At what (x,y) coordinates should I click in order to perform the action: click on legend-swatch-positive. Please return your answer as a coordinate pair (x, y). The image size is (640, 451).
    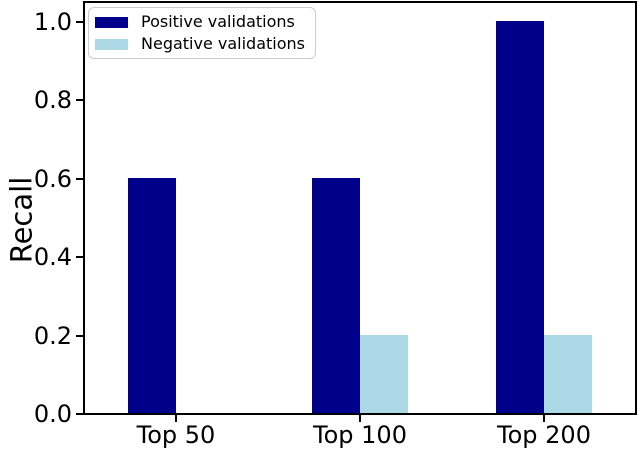
    Looking at the image, I should click on (111, 22).